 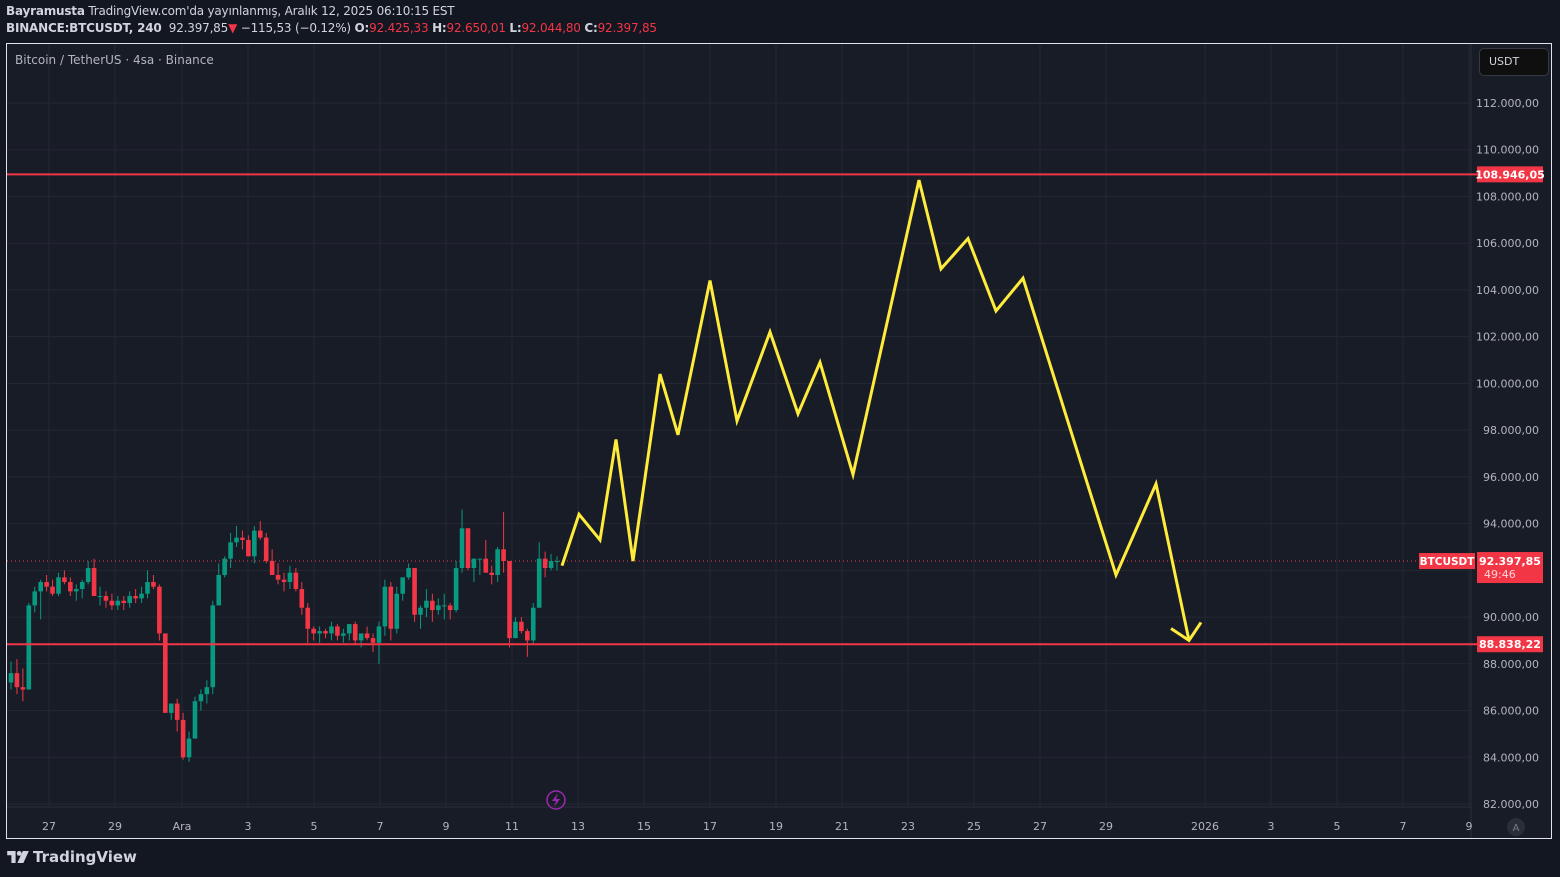 I want to click on lightning-event-icon, so click(x=556, y=800).